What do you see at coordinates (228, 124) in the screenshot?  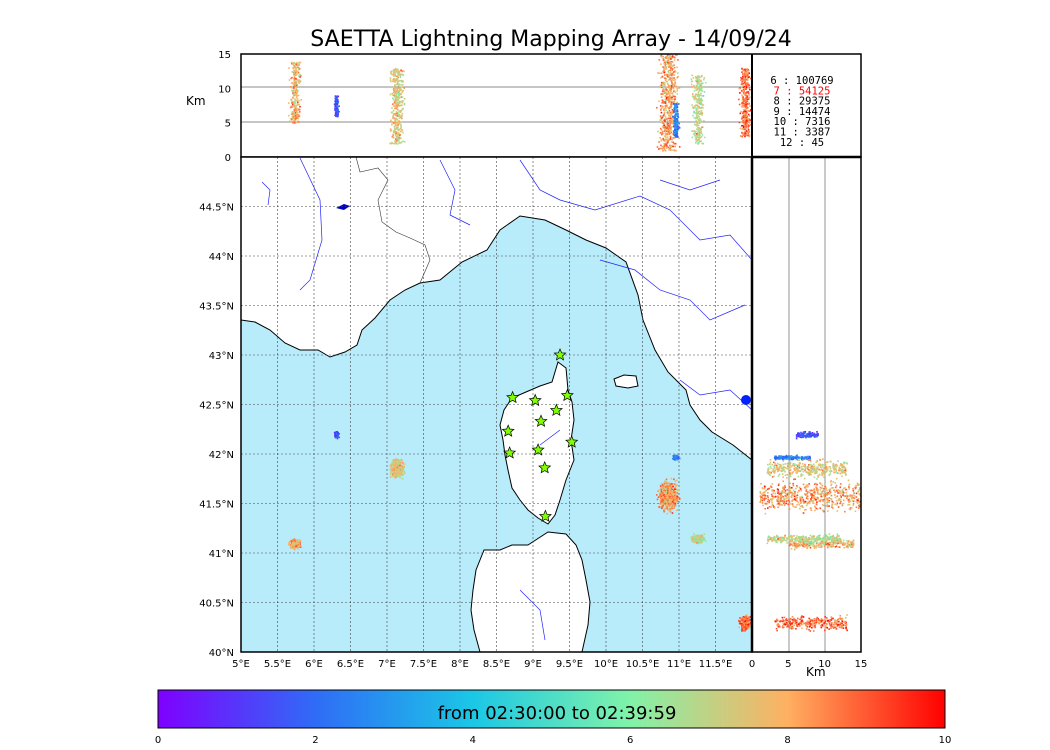 I see `alt-tick-label: 5` at bounding box center [228, 124].